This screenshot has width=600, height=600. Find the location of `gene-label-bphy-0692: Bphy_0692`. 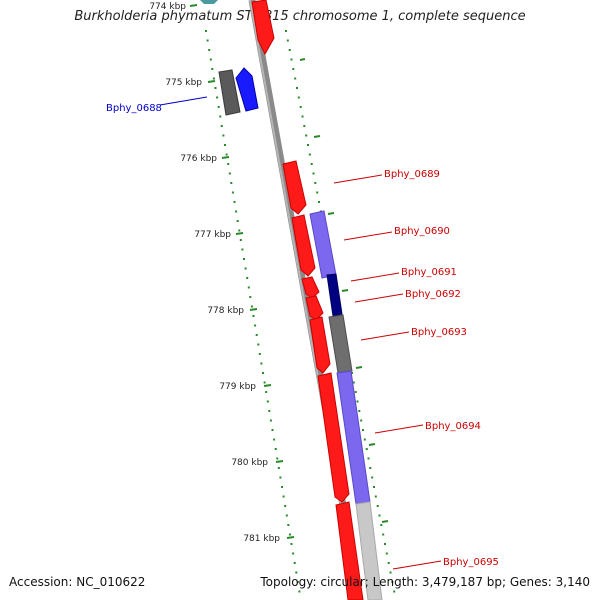

gene-label-bphy-0692: Bphy_0692 is located at coordinates (433, 294).